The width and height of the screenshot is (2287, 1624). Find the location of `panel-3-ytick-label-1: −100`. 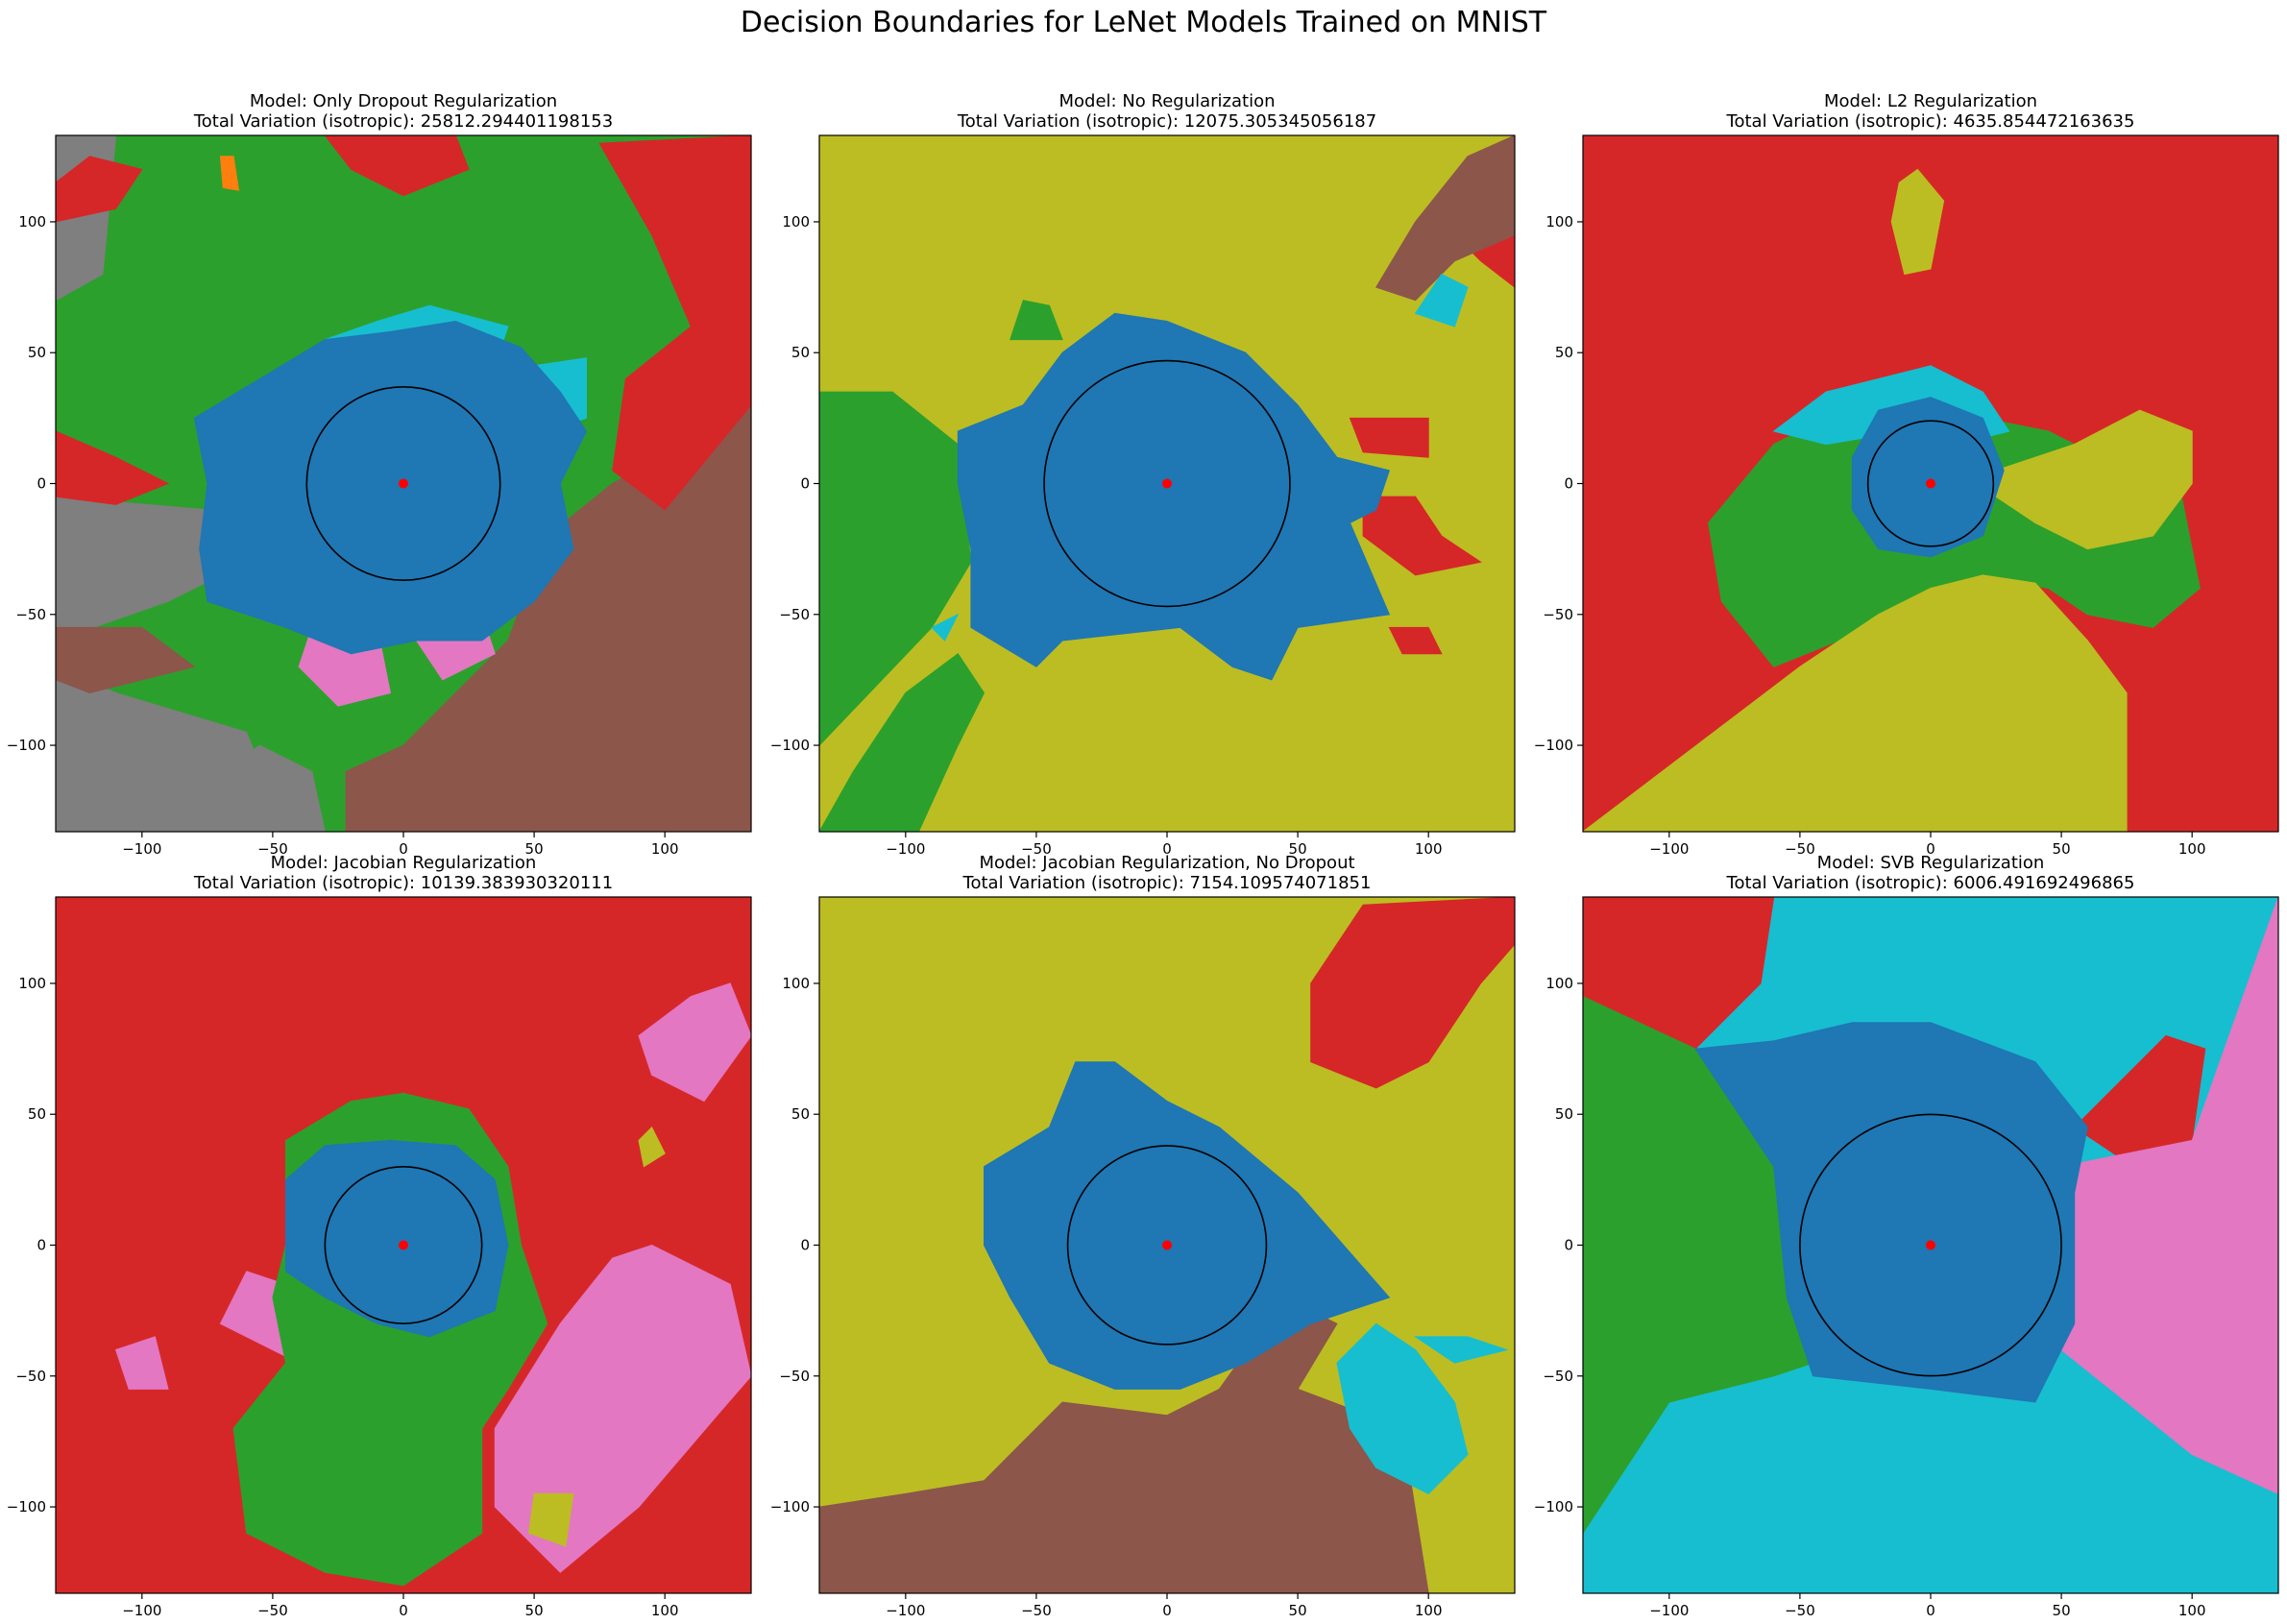

panel-3-ytick-label-1: −100 is located at coordinates (1553, 745).